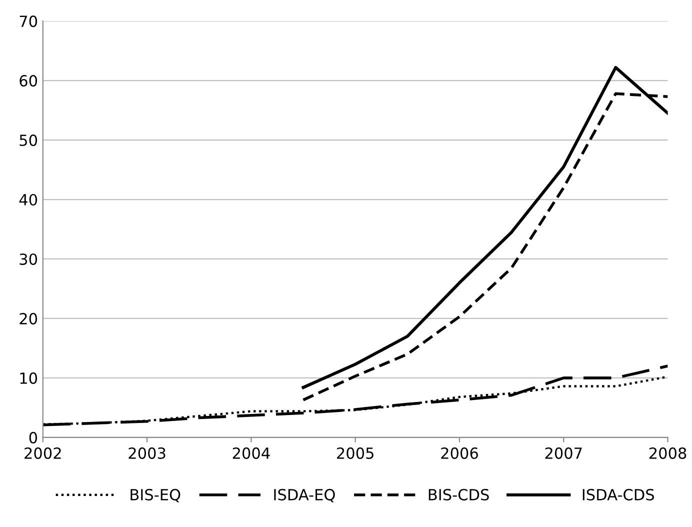 The image size is (692, 527). I want to click on legend-label: ISDA-EQ, so click(304, 495).